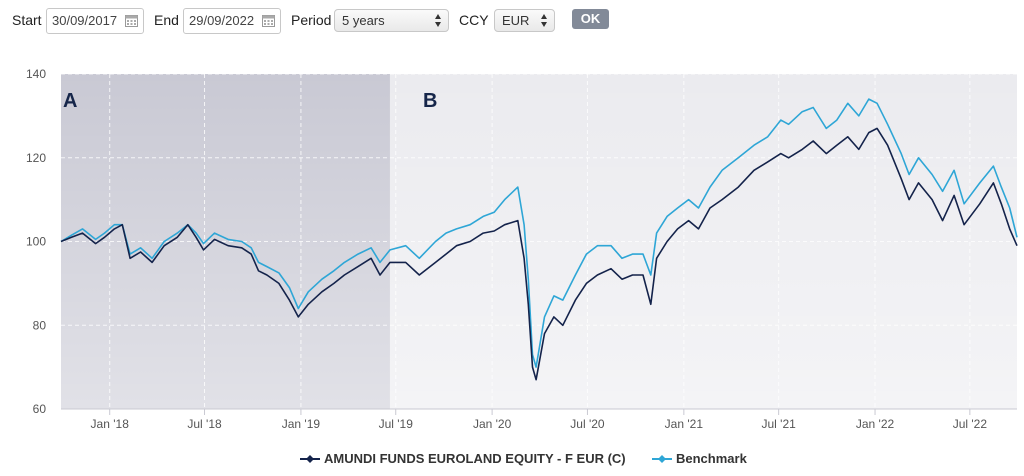 Image resolution: width=1024 pixels, height=476 pixels. I want to click on x-tick-label: Jan '19, so click(301, 424).